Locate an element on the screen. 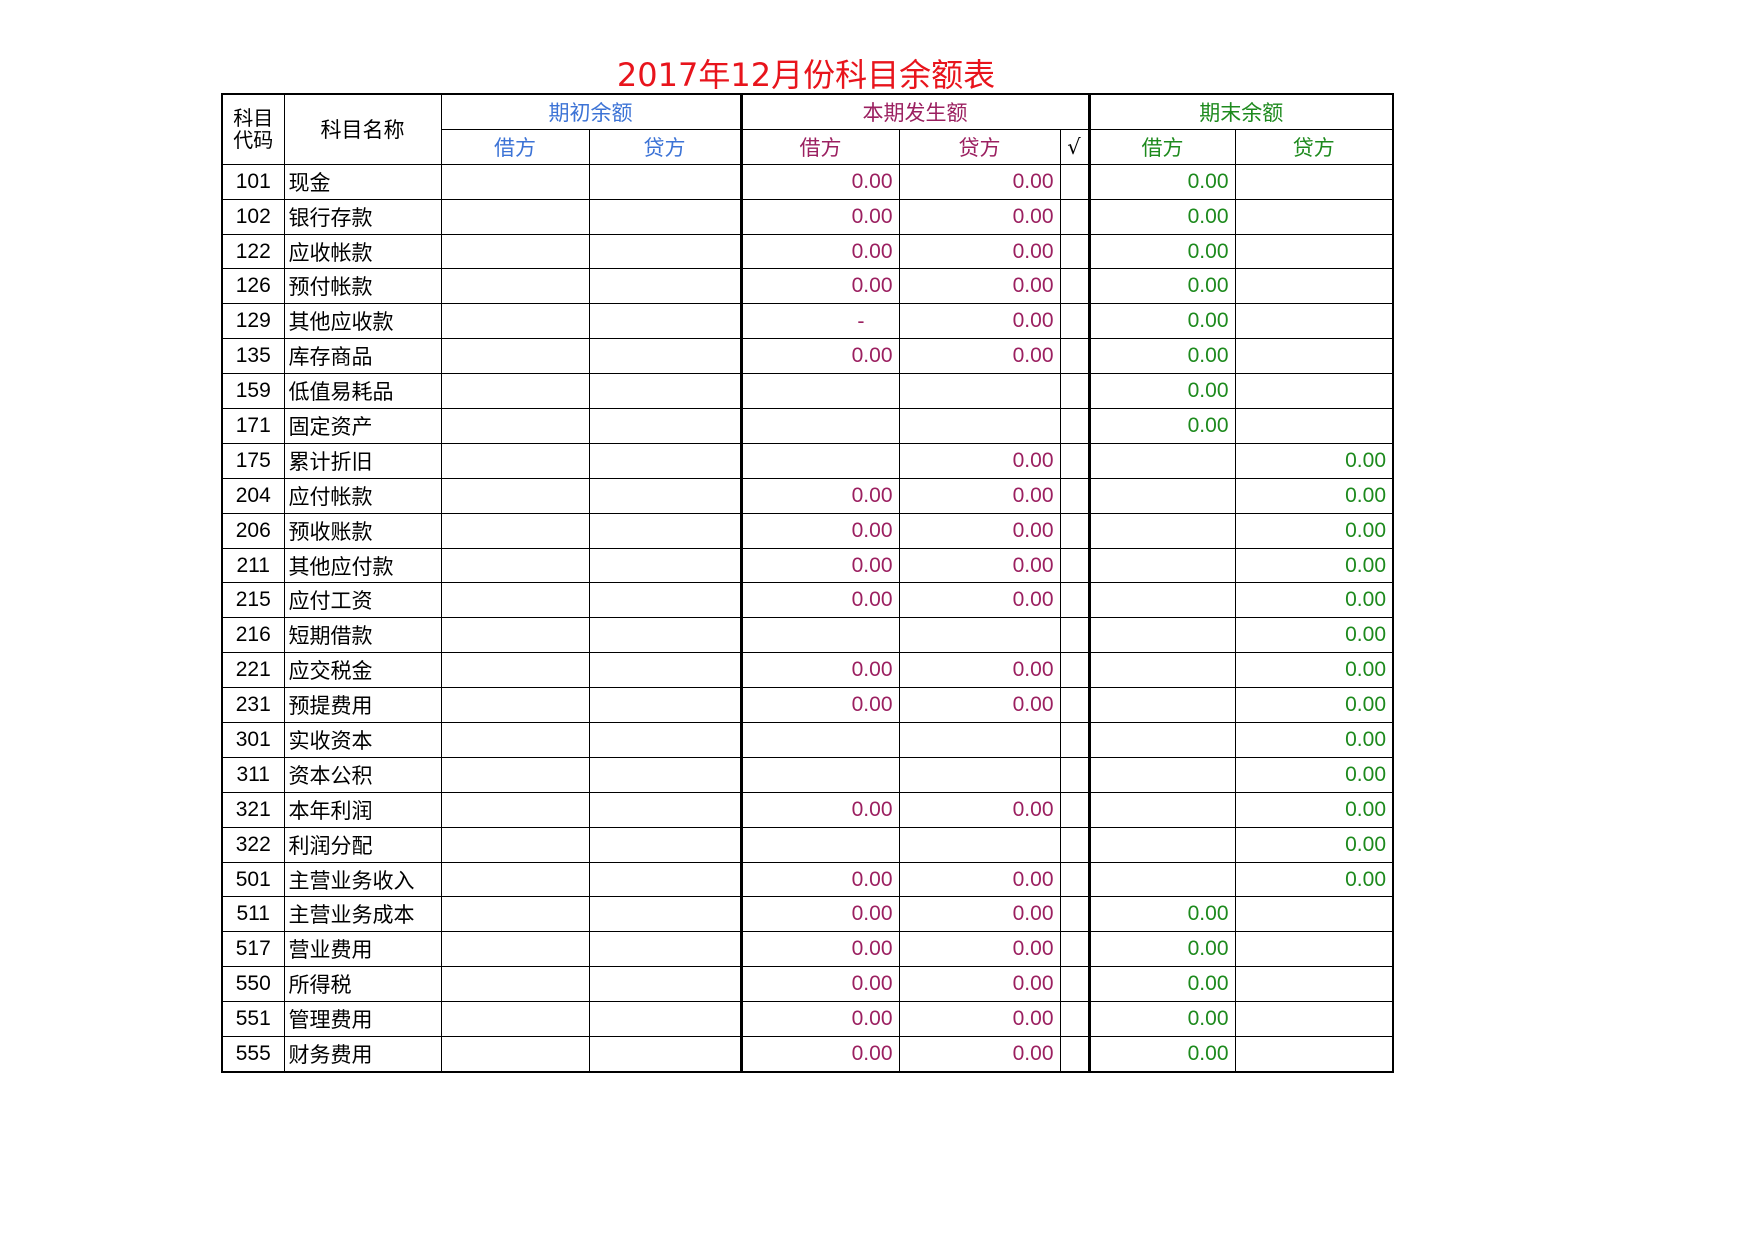 The width and height of the screenshot is (1754, 1240). table-row: 102 银行存款 0.00 0.00 0.00 is located at coordinates (807, 216).